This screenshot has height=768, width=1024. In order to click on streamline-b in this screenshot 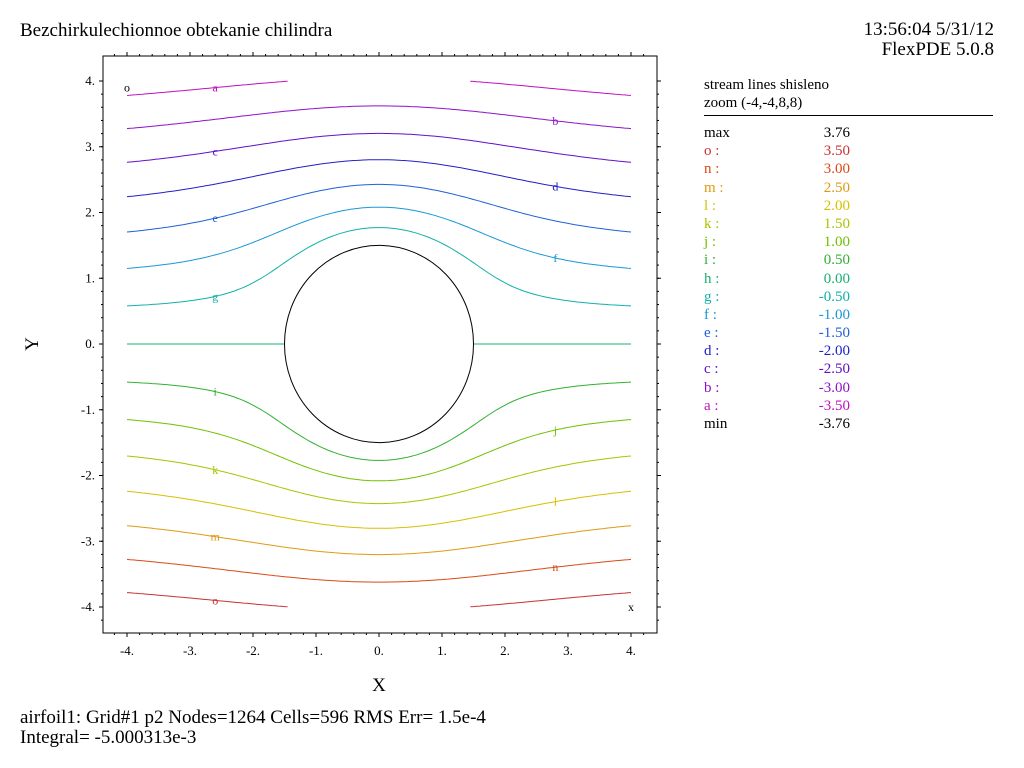, I will do `click(379, 117)`.